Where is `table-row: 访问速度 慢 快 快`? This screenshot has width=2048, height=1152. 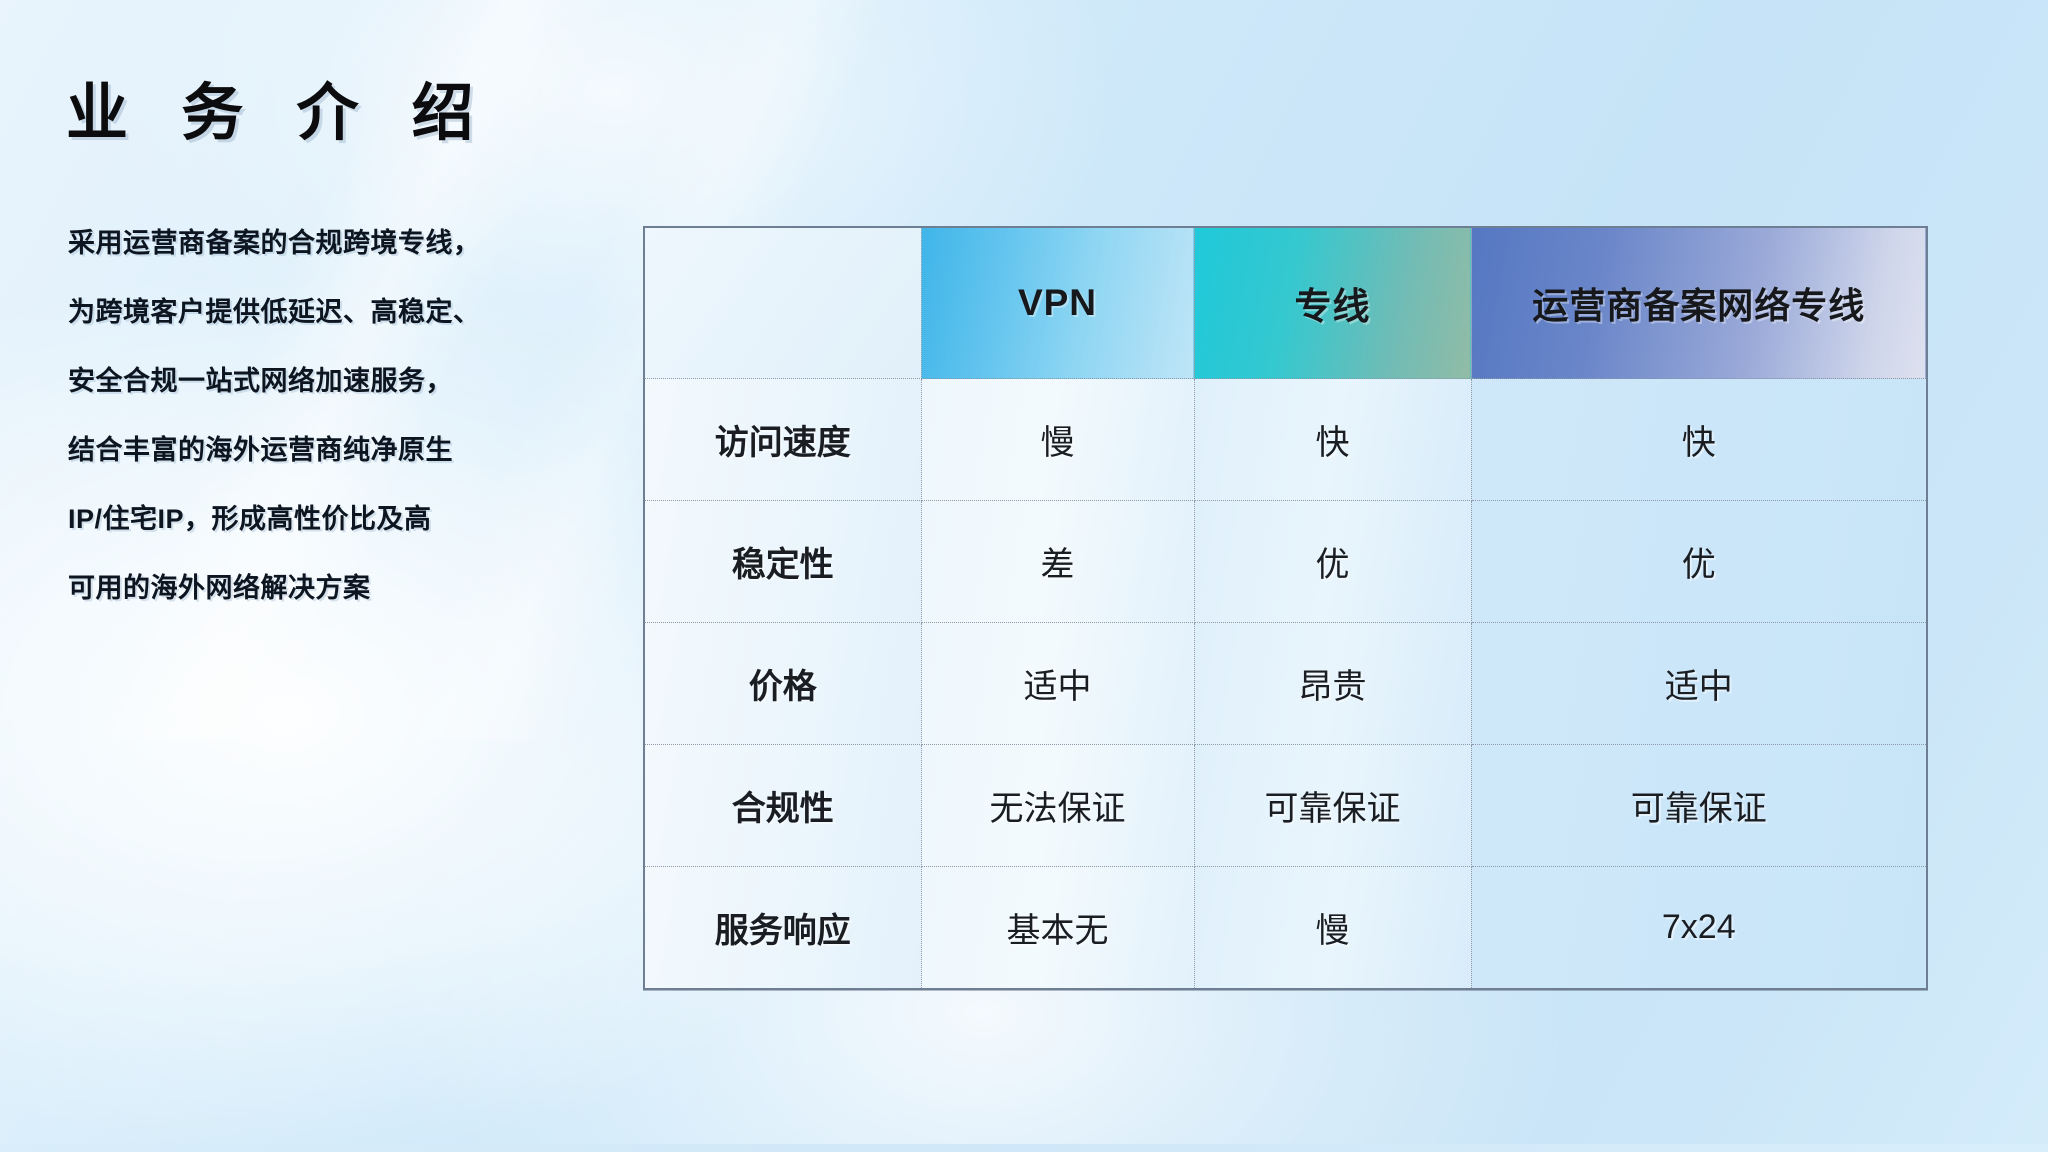
table-row: 访问速度 慢 快 快 is located at coordinates (1285, 439).